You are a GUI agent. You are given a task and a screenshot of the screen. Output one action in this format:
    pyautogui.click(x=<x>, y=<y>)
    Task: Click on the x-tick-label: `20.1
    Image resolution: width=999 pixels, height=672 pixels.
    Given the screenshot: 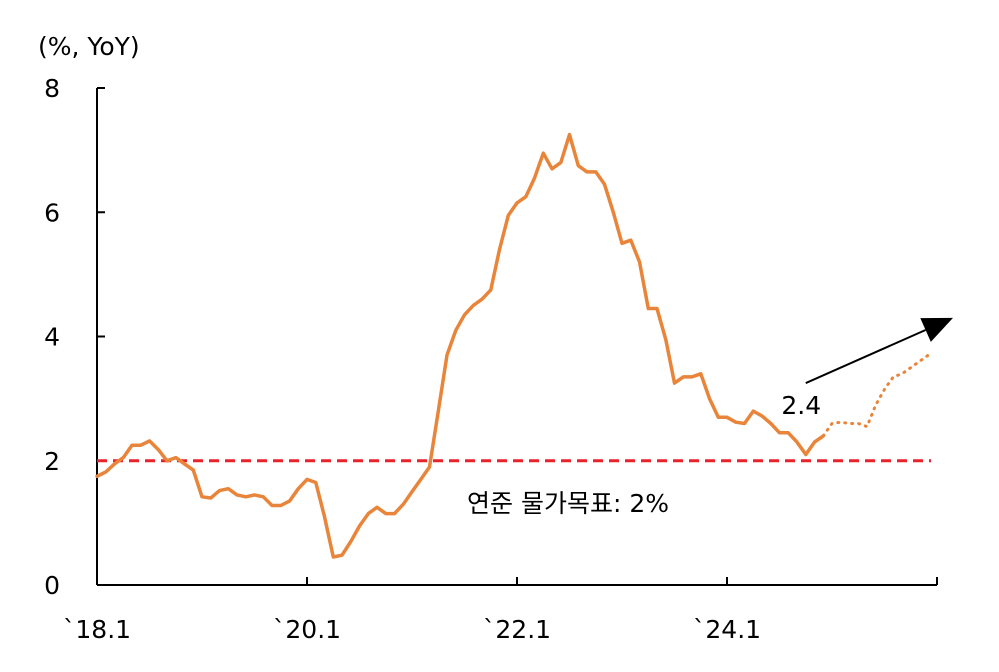 What is the action you would take?
    pyautogui.click(x=307, y=629)
    